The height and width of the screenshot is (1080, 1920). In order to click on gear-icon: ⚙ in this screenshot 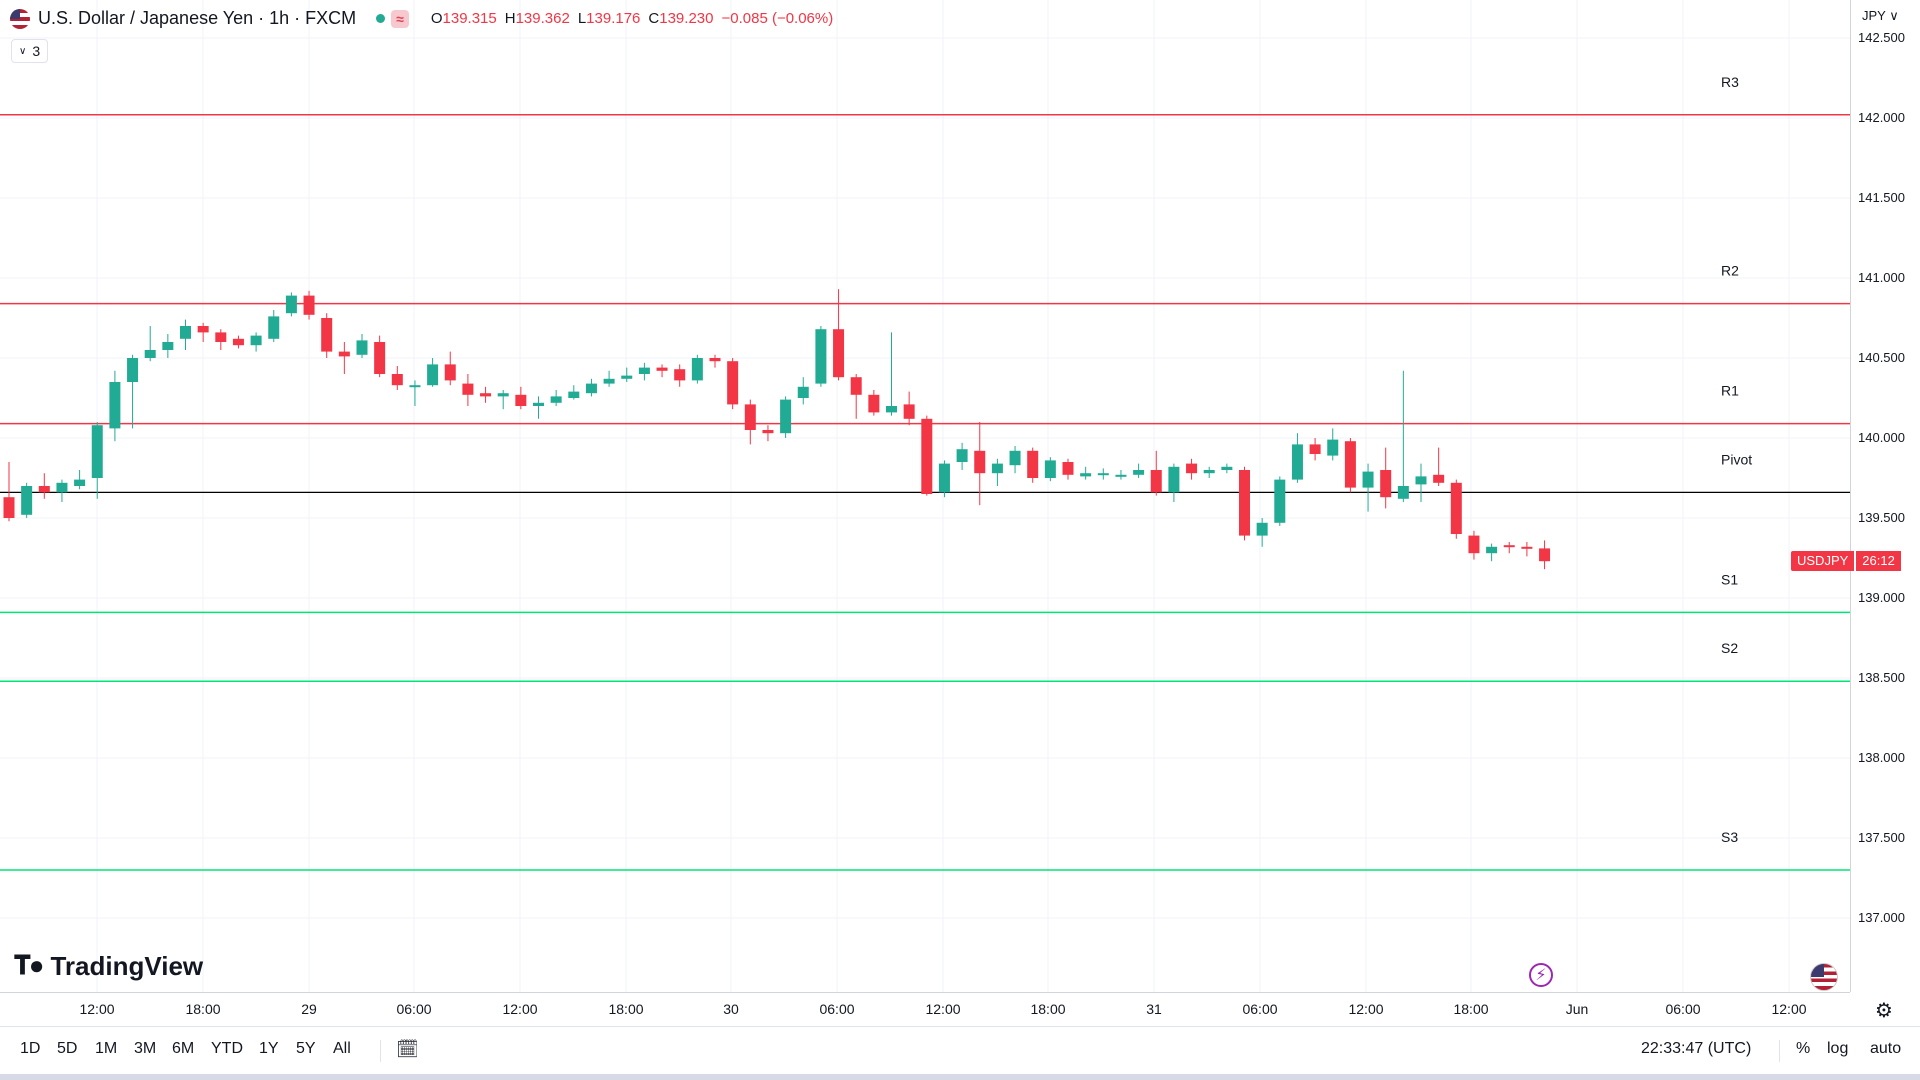, I will do `click(1884, 1011)`.